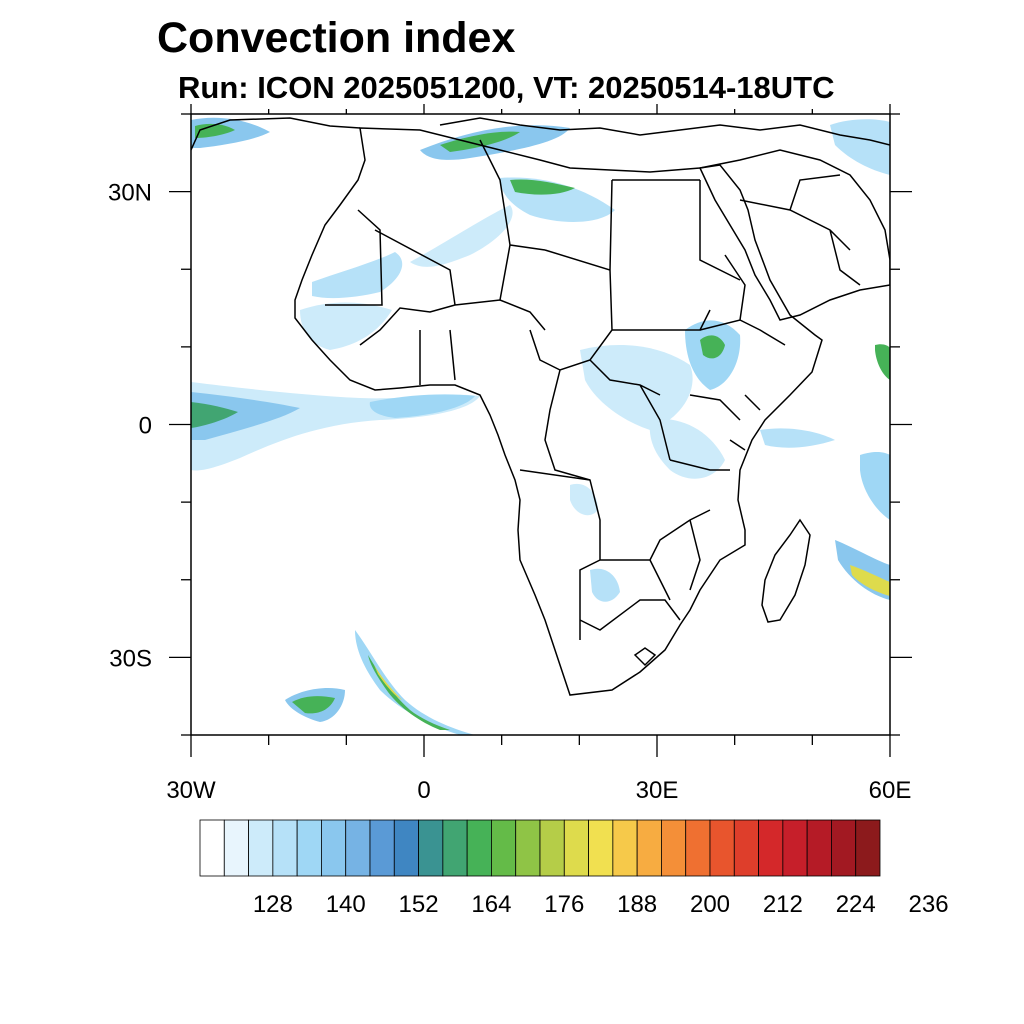 The image size is (1024, 1024). Describe the element at coordinates (584, 499) in the screenshot. I see `convection-patch-angola` at that location.